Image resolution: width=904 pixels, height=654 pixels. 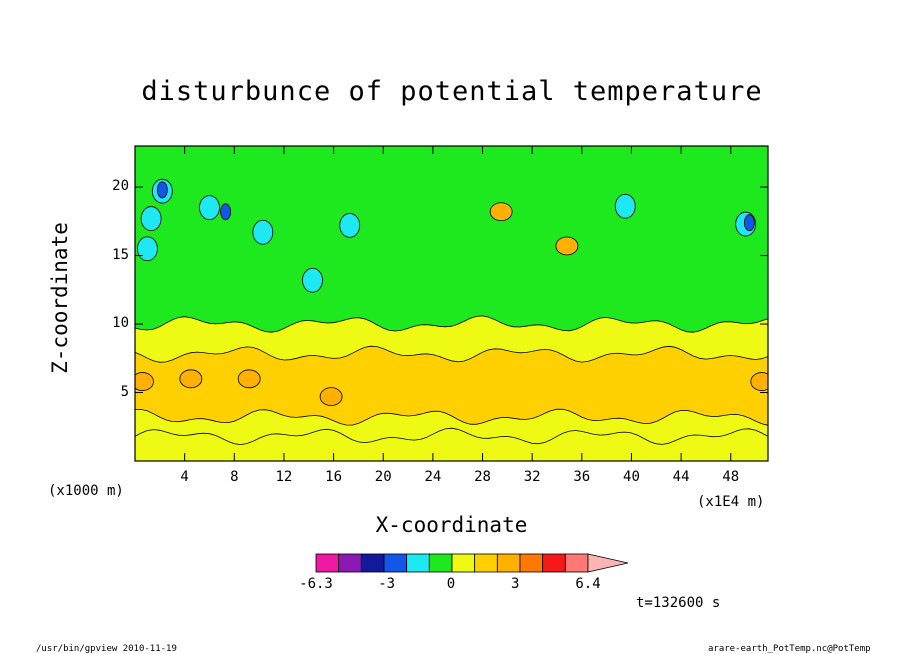 I want to click on x-tick-label: 16, so click(x=333, y=477).